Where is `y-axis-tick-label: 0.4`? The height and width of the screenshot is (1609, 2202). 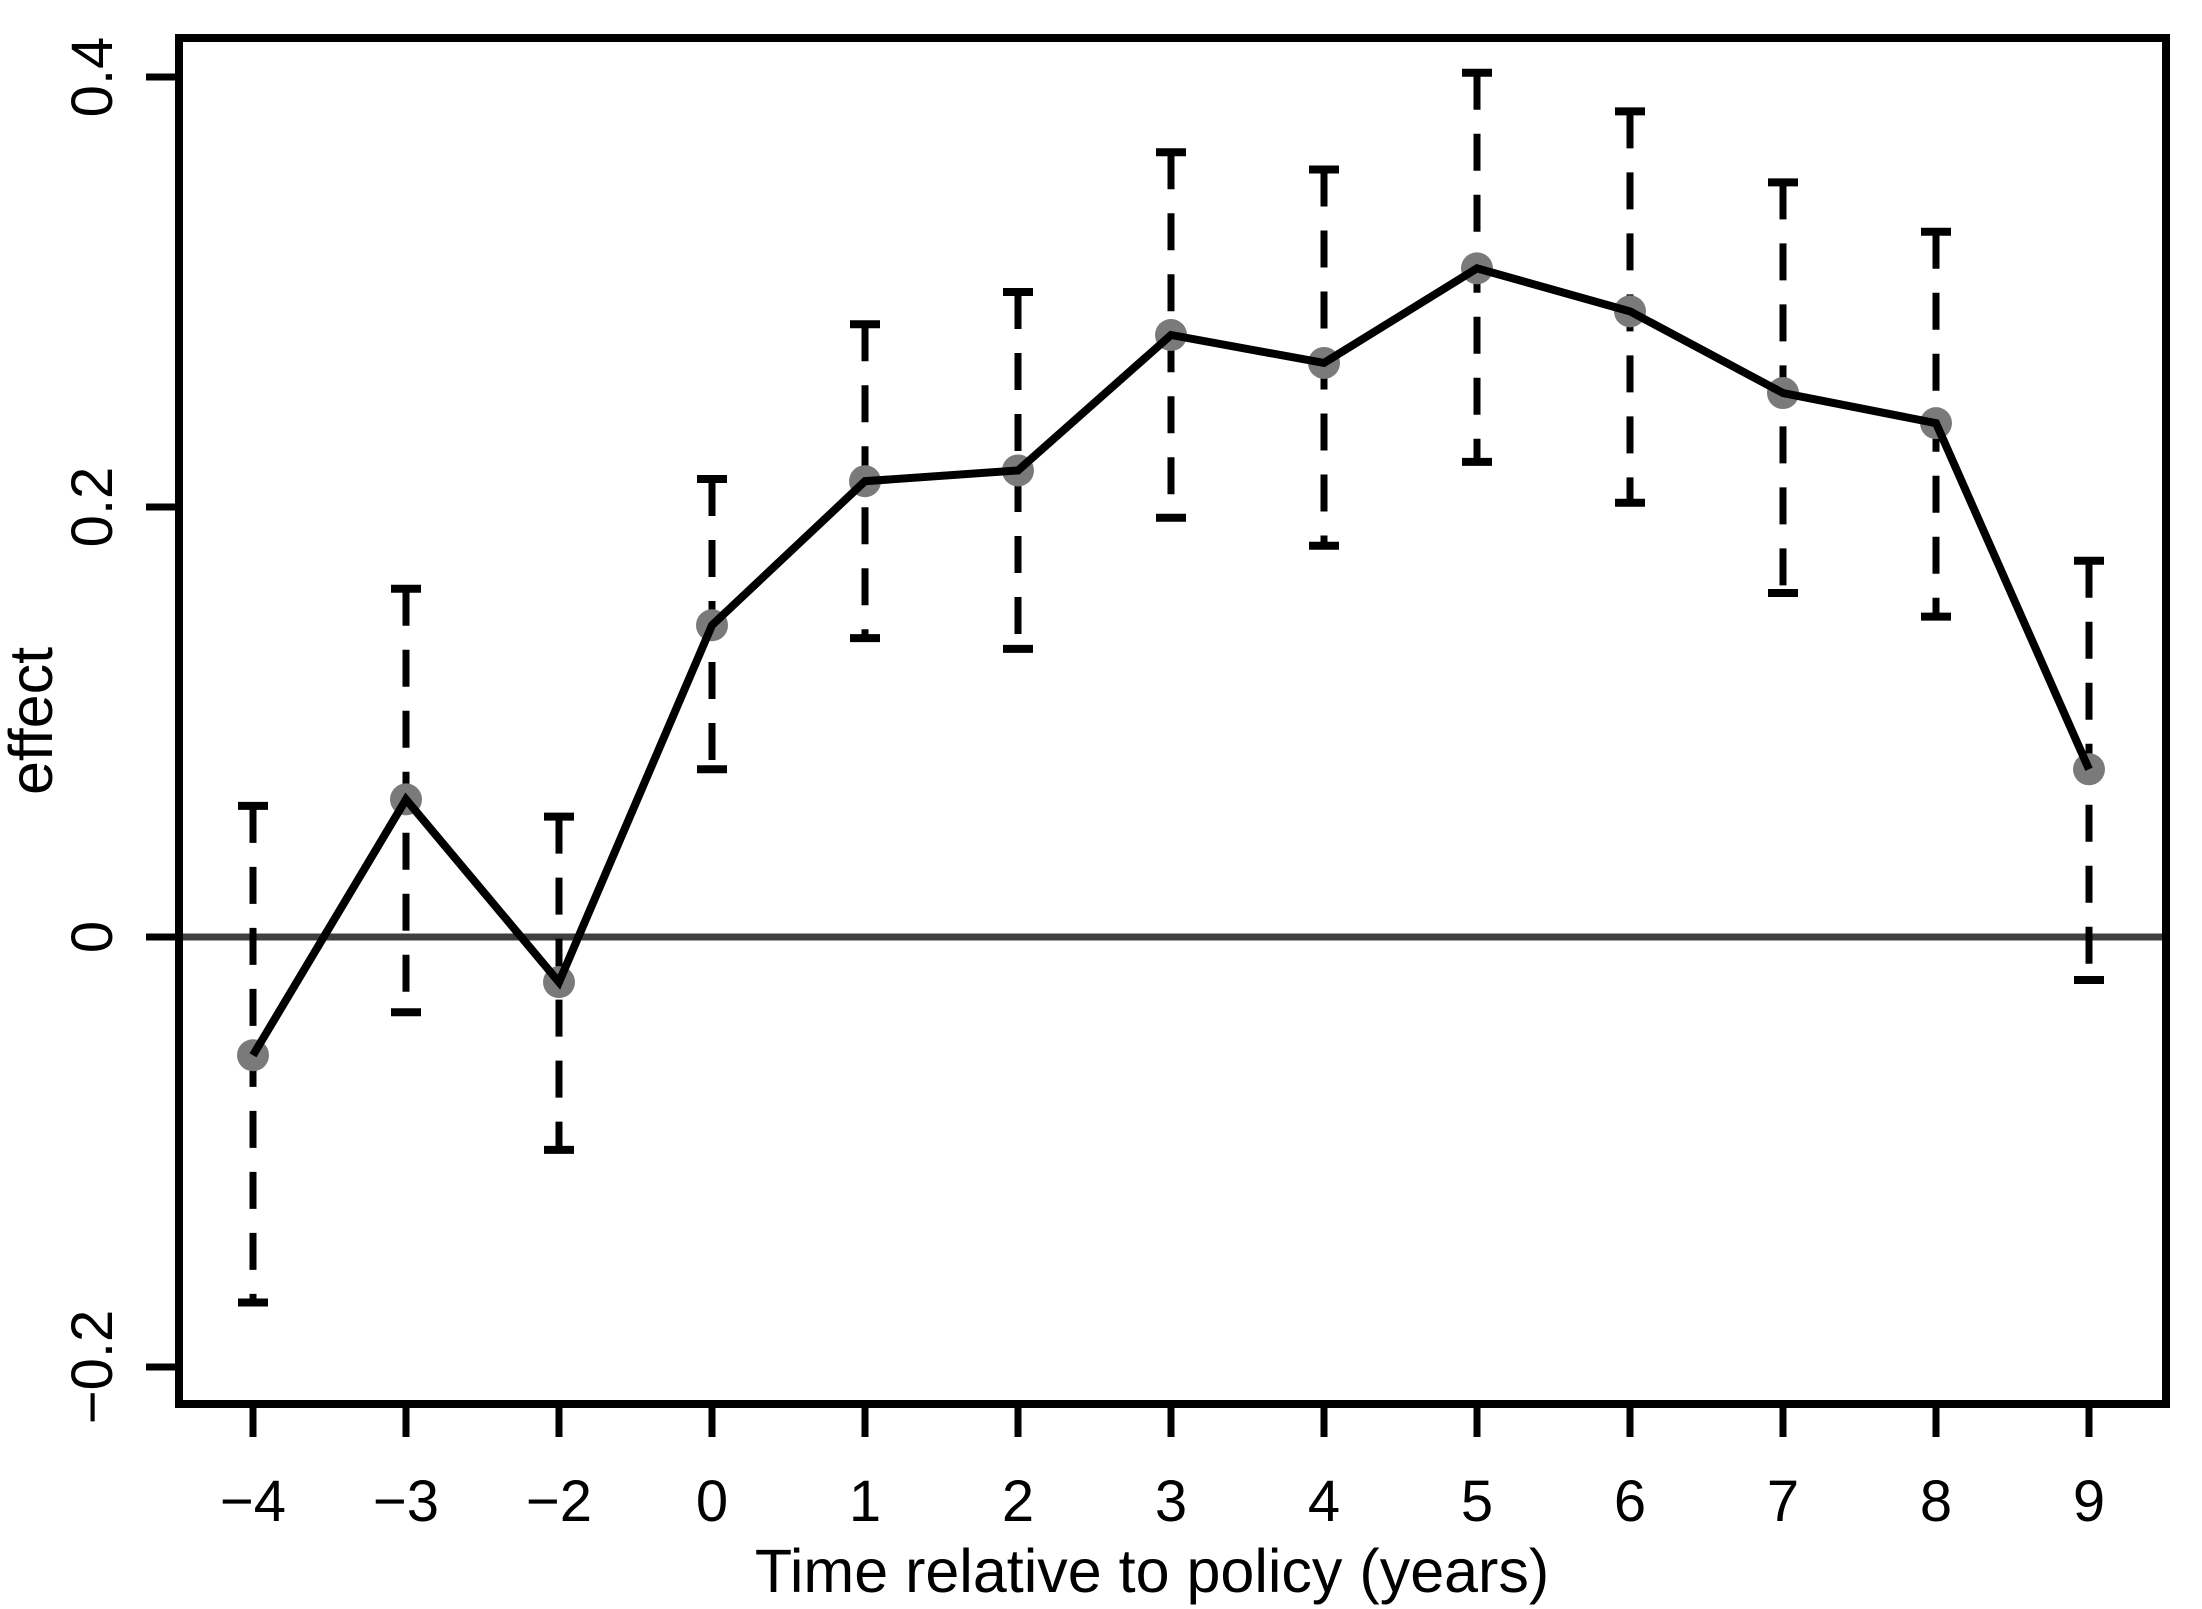 y-axis-tick-label: 0.4 is located at coordinates (92, 77).